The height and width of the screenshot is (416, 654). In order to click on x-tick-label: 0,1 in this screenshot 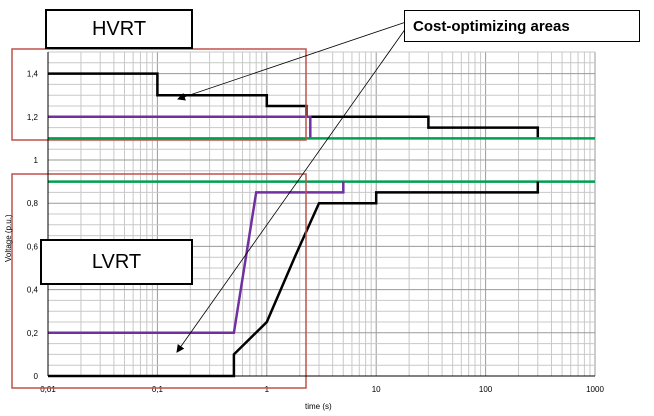, I will do `click(158, 389)`.